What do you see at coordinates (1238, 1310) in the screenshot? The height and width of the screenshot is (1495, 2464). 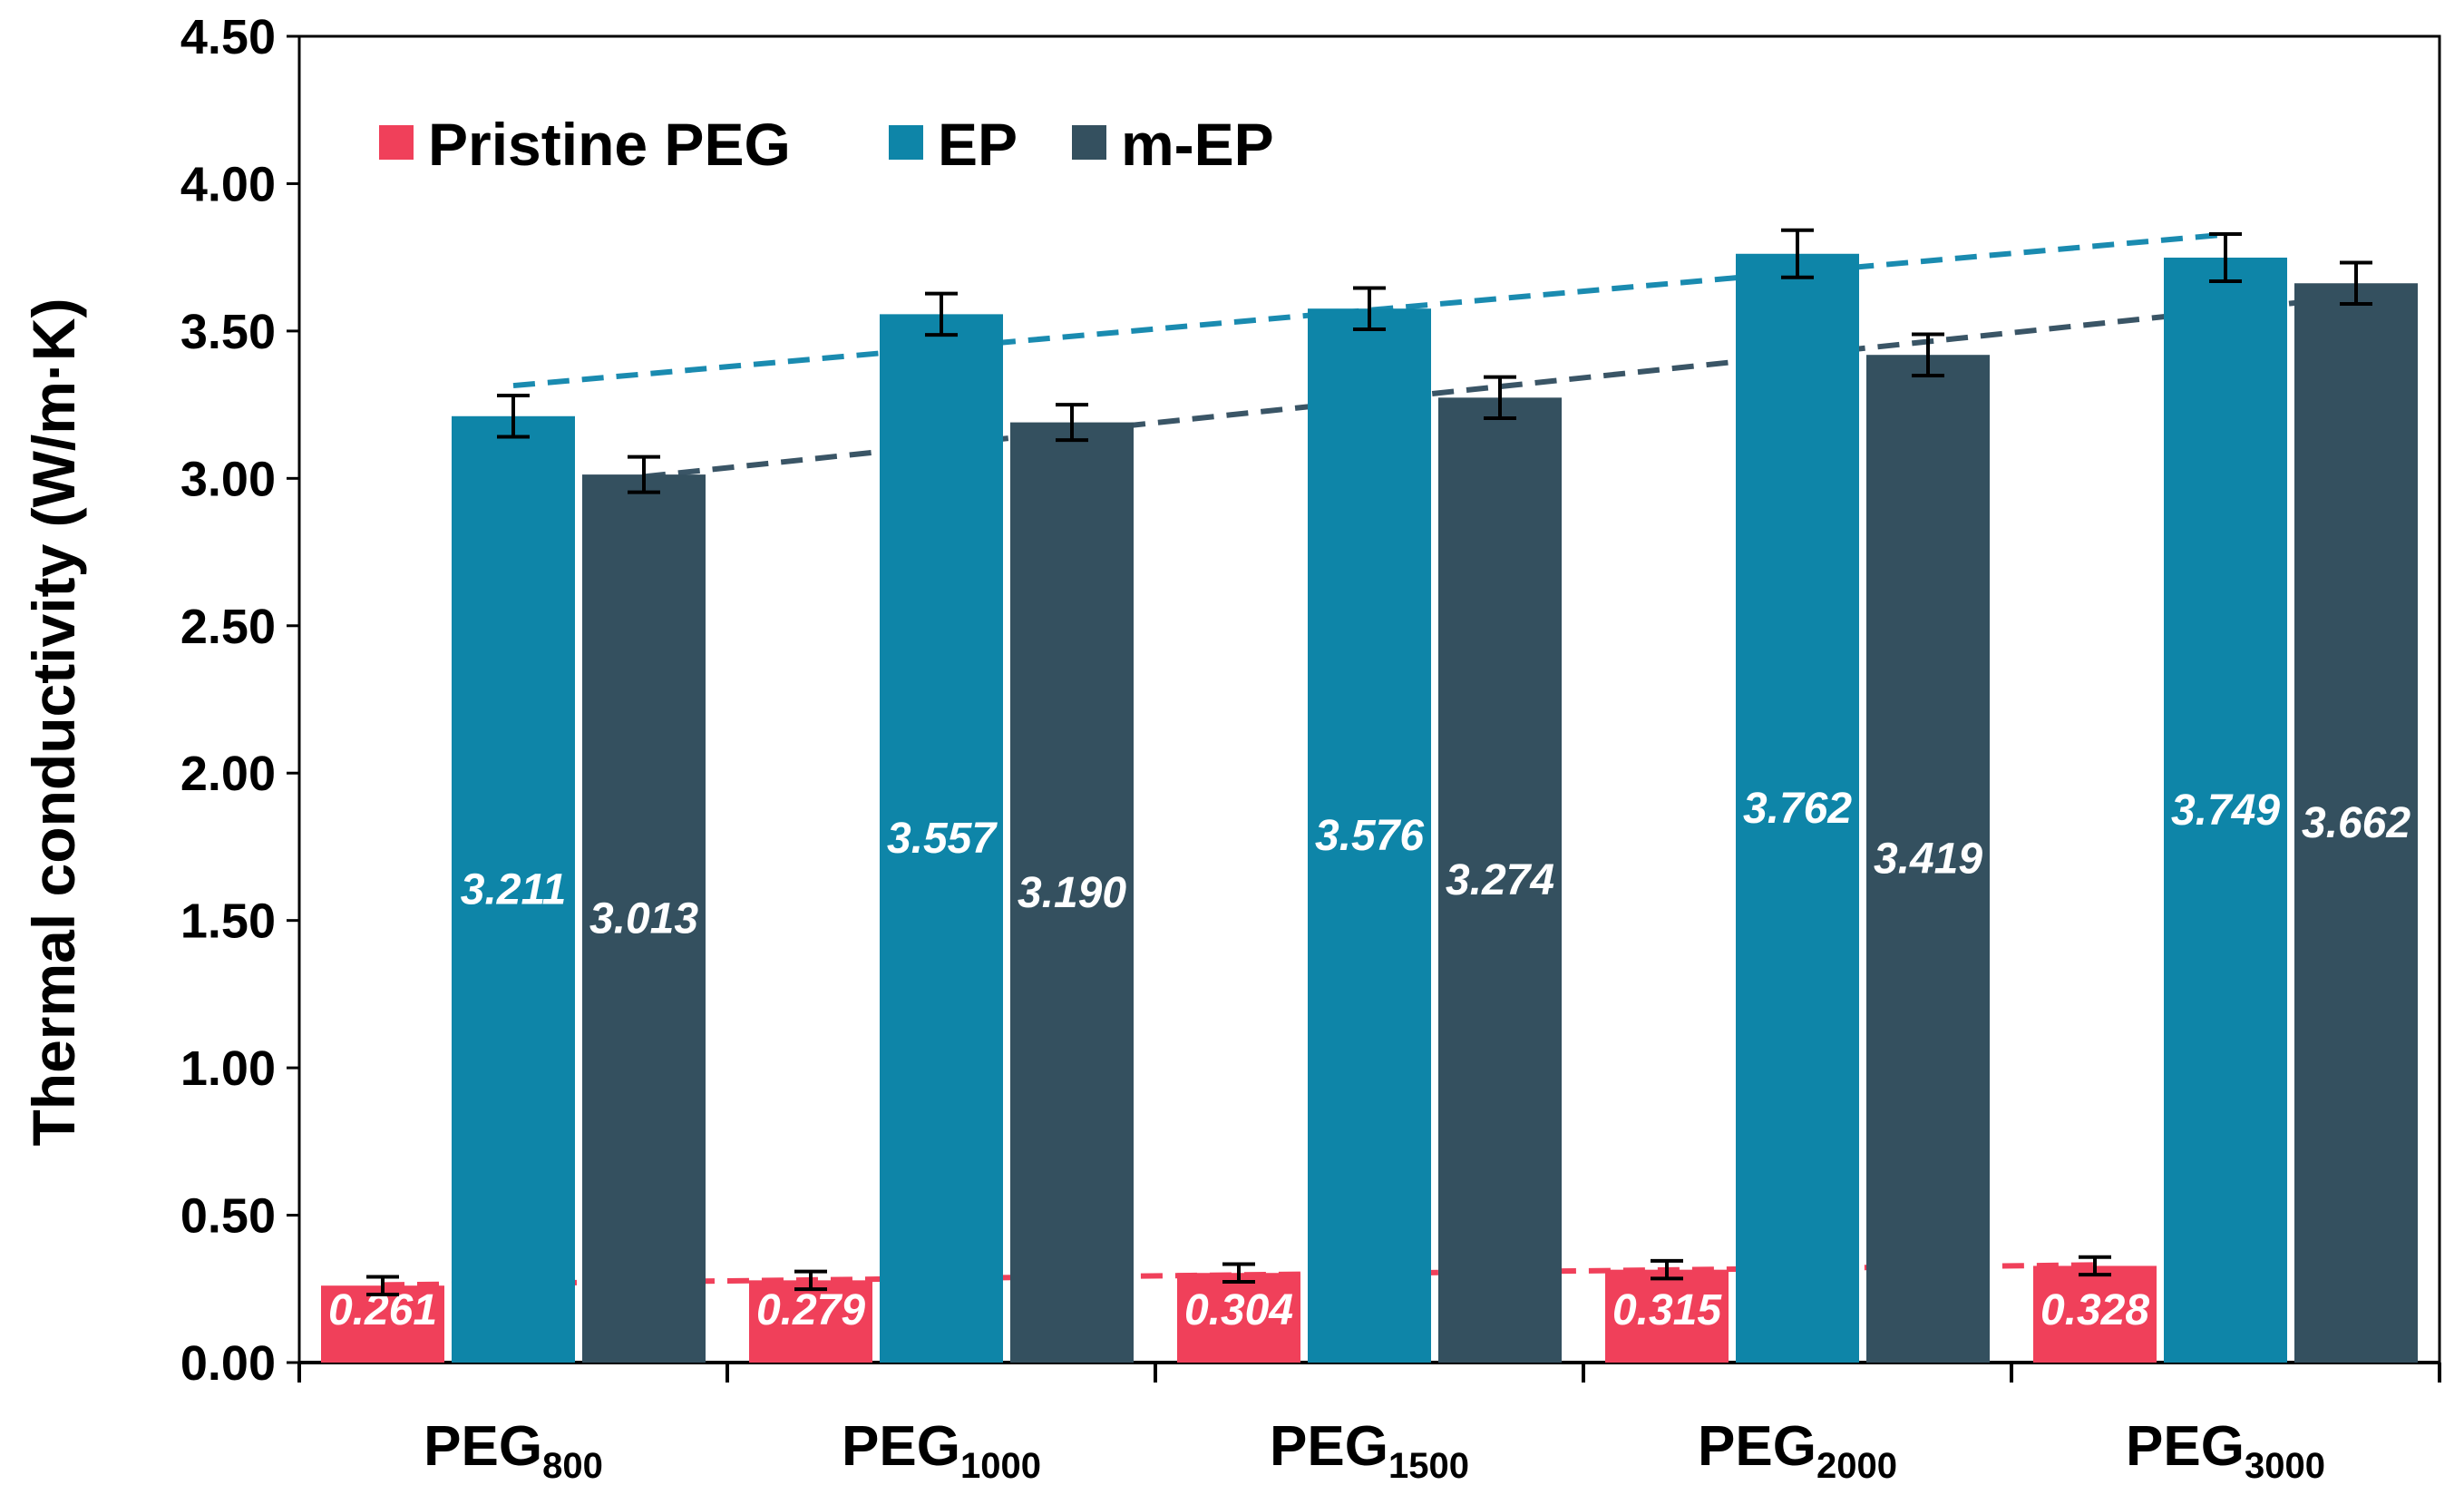 I see `data-label: 0.304` at bounding box center [1238, 1310].